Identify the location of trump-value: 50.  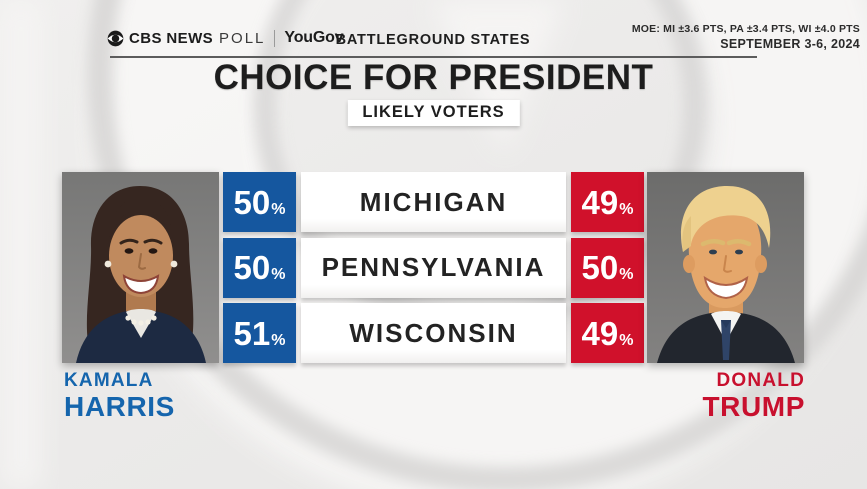
(600, 267).